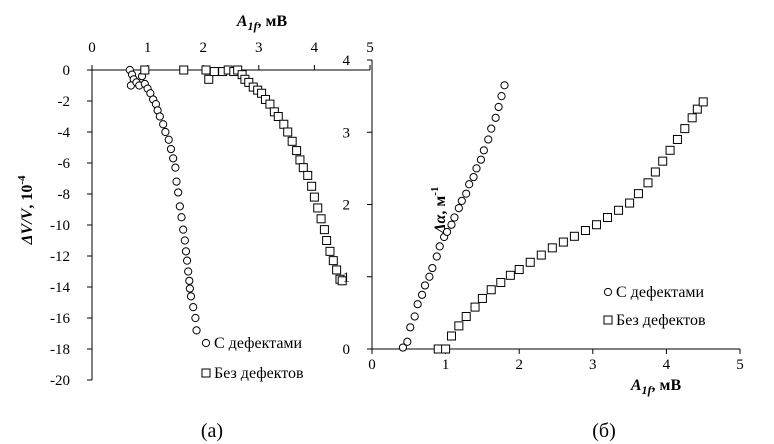  What do you see at coordinates (212, 431) in the screenshot?
I see `panel-a-label: (а)` at bounding box center [212, 431].